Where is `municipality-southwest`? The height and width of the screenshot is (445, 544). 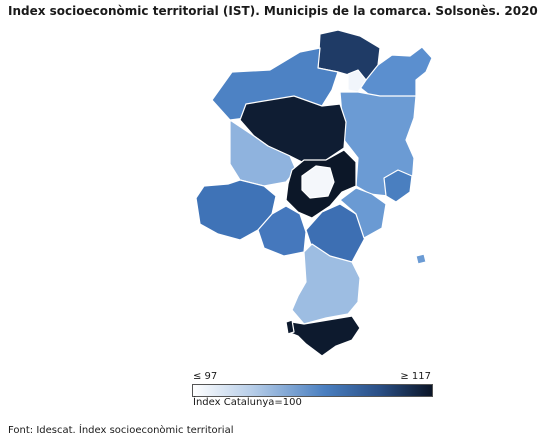
municipality-southwest is located at coordinates (282, 231).